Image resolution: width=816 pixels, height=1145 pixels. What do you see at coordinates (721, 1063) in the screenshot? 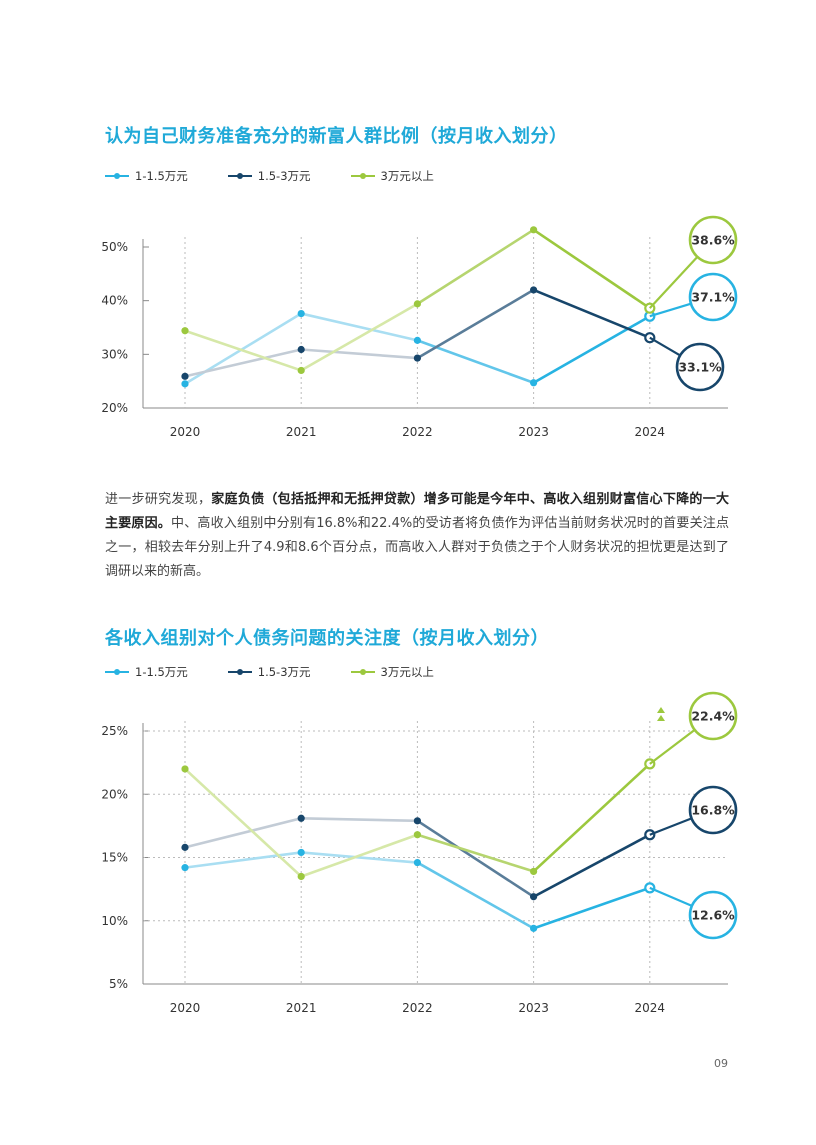
I see `page-number: 09` at bounding box center [721, 1063].